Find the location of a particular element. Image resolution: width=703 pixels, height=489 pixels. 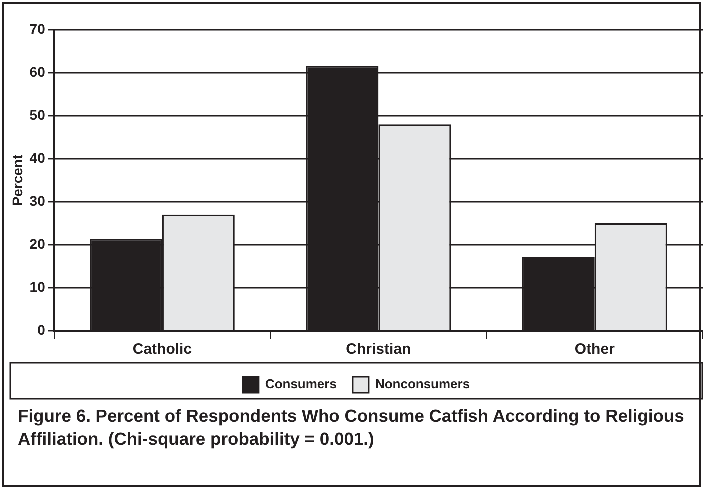

y-tick-label: 60 is located at coordinates (38, 72).